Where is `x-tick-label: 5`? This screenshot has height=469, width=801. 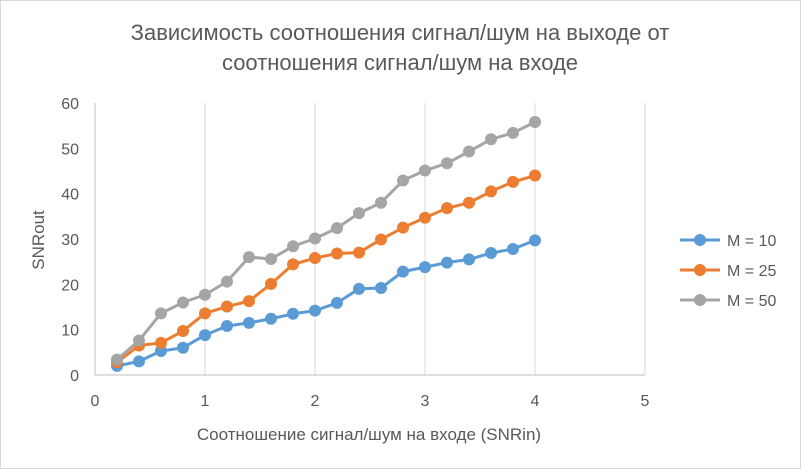 x-tick-label: 5 is located at coordinates (645, 401).